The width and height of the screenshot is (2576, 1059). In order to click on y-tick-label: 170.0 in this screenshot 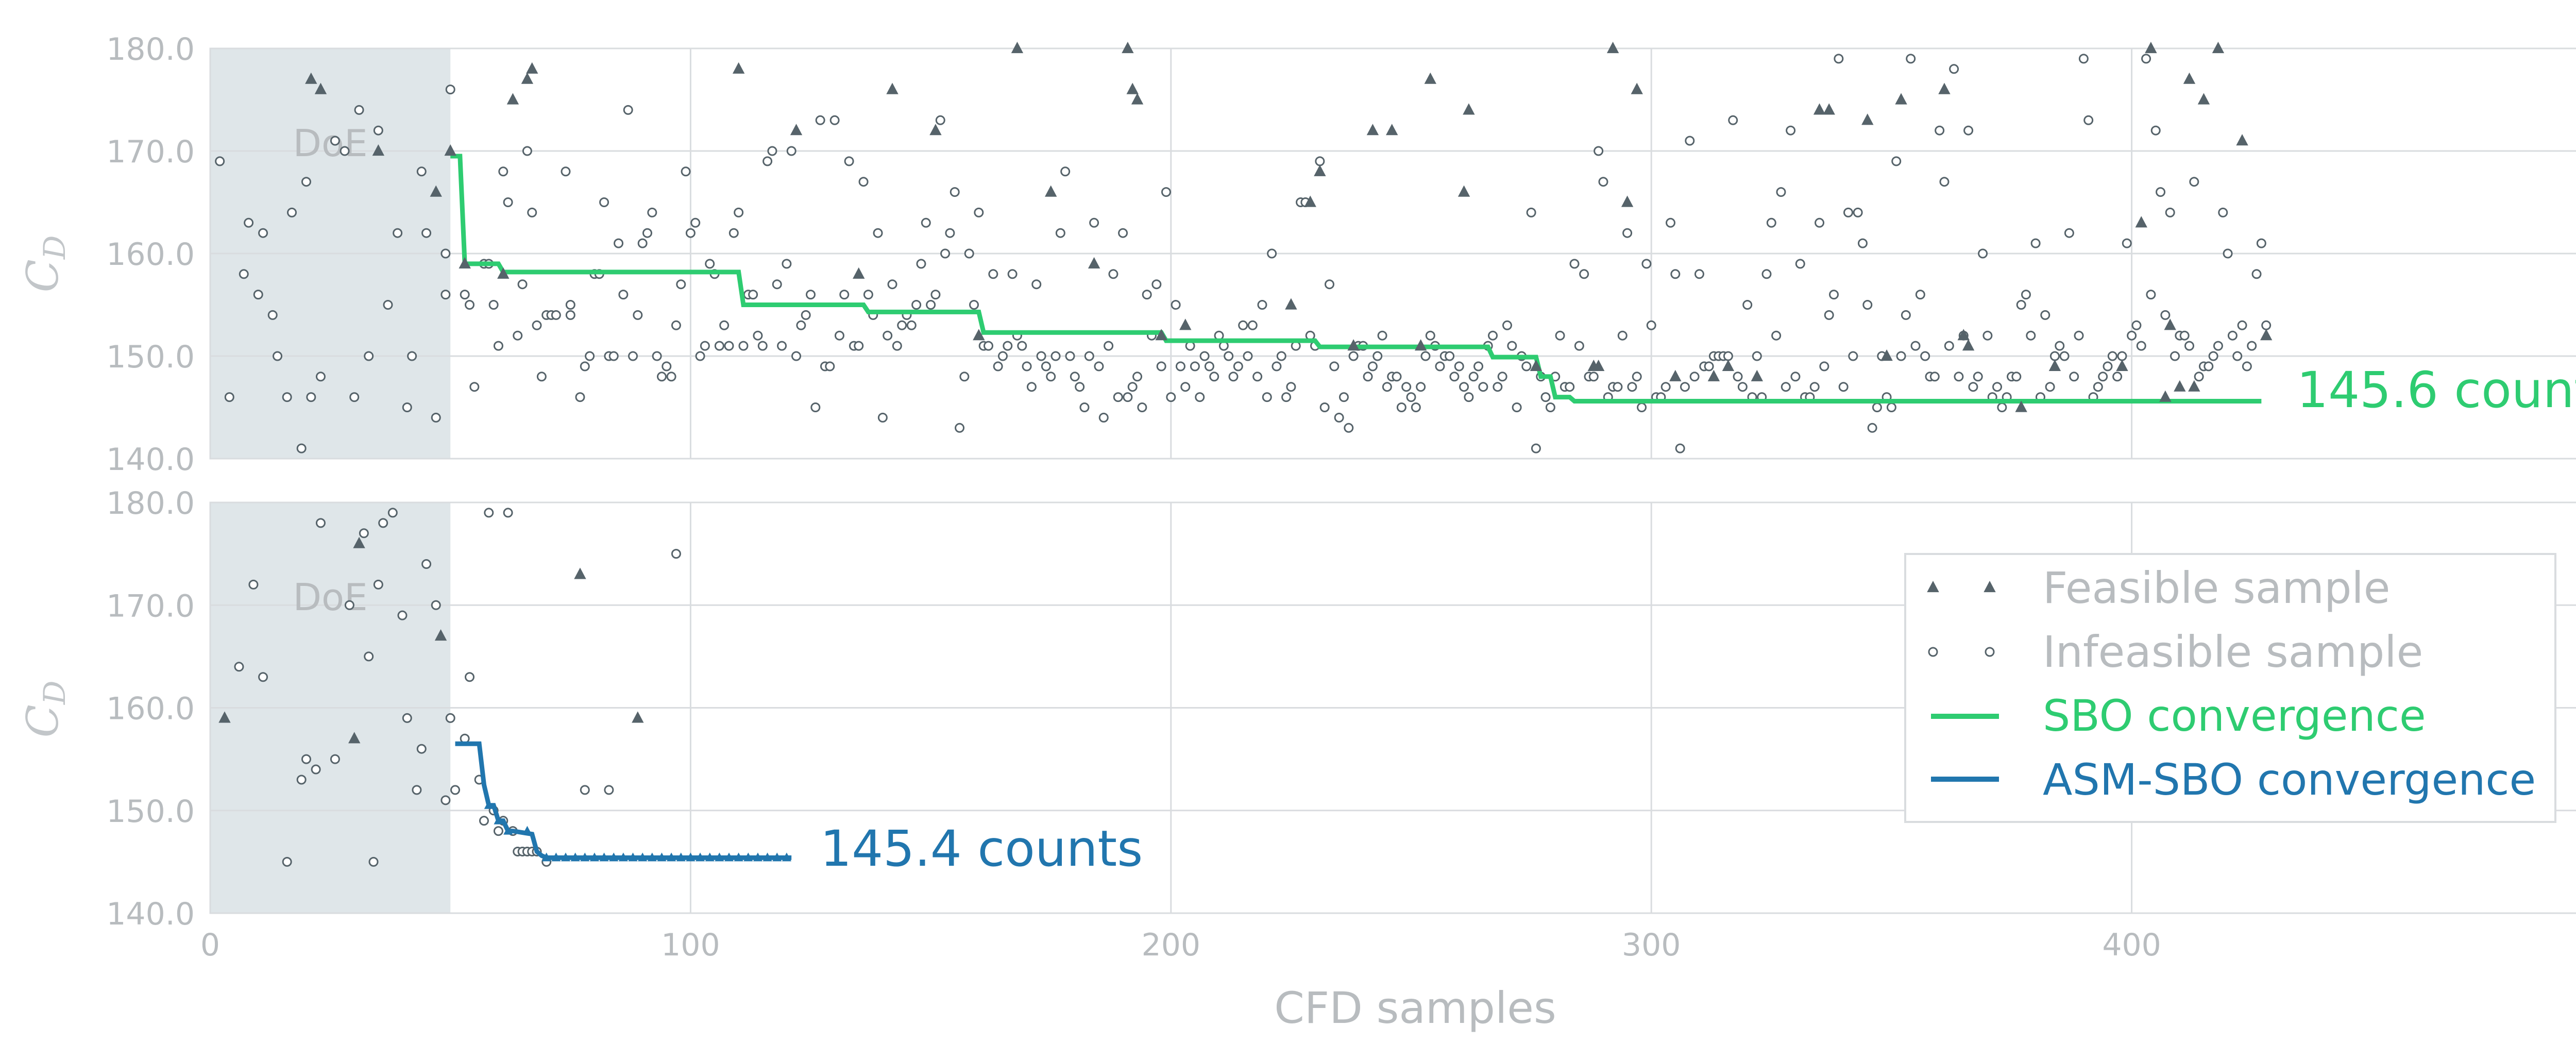, I will do `click(150, 152)`.